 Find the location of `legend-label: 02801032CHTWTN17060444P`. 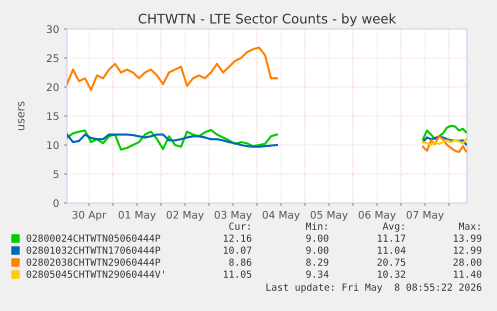

legend-label: 02801032CHTWTN17060444P is located at coordinates (93, 250).